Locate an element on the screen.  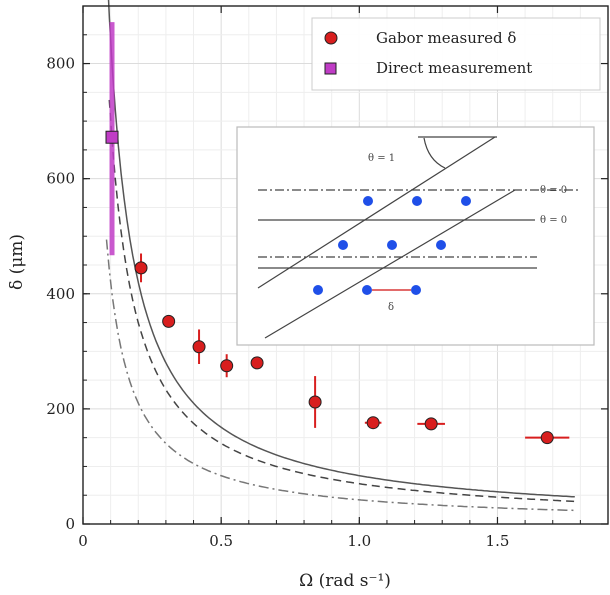
x-tick-label: 1.5 is located at coordinates (498, 541).